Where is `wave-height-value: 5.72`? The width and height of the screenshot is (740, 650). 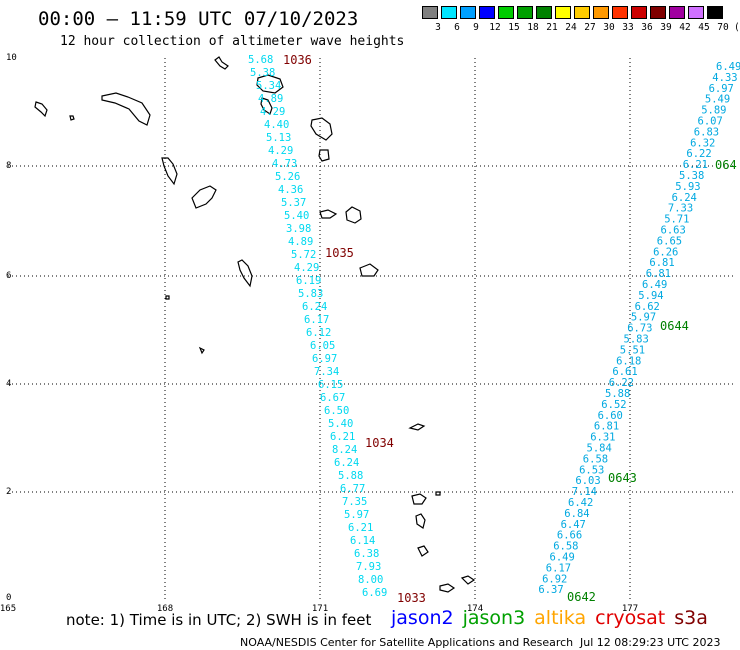 wave-height-value: 5.72 is located at coordinates (303, 255).